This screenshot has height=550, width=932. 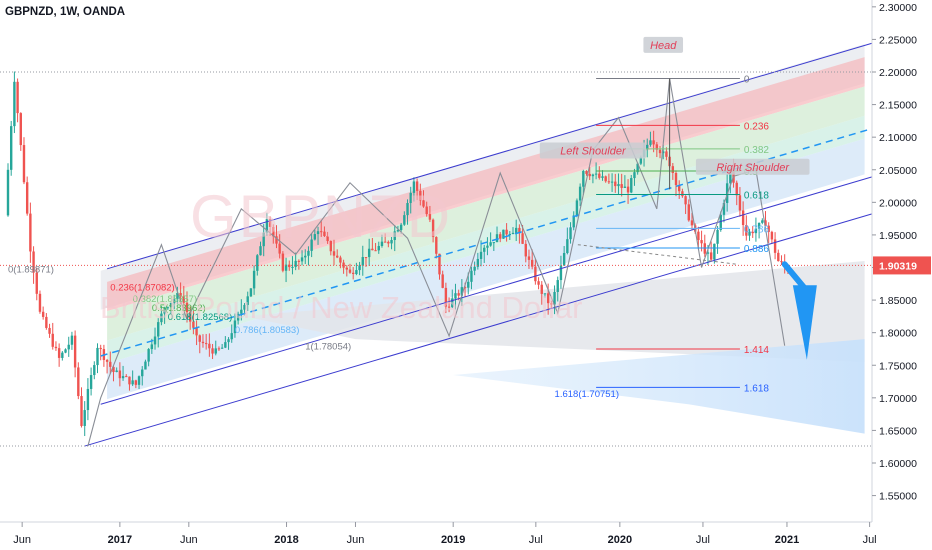 What do you see at coordinates (898, 106) in the screenshot?
I see `y-tick-label: 2.15000` at bounding box center [898, 106].